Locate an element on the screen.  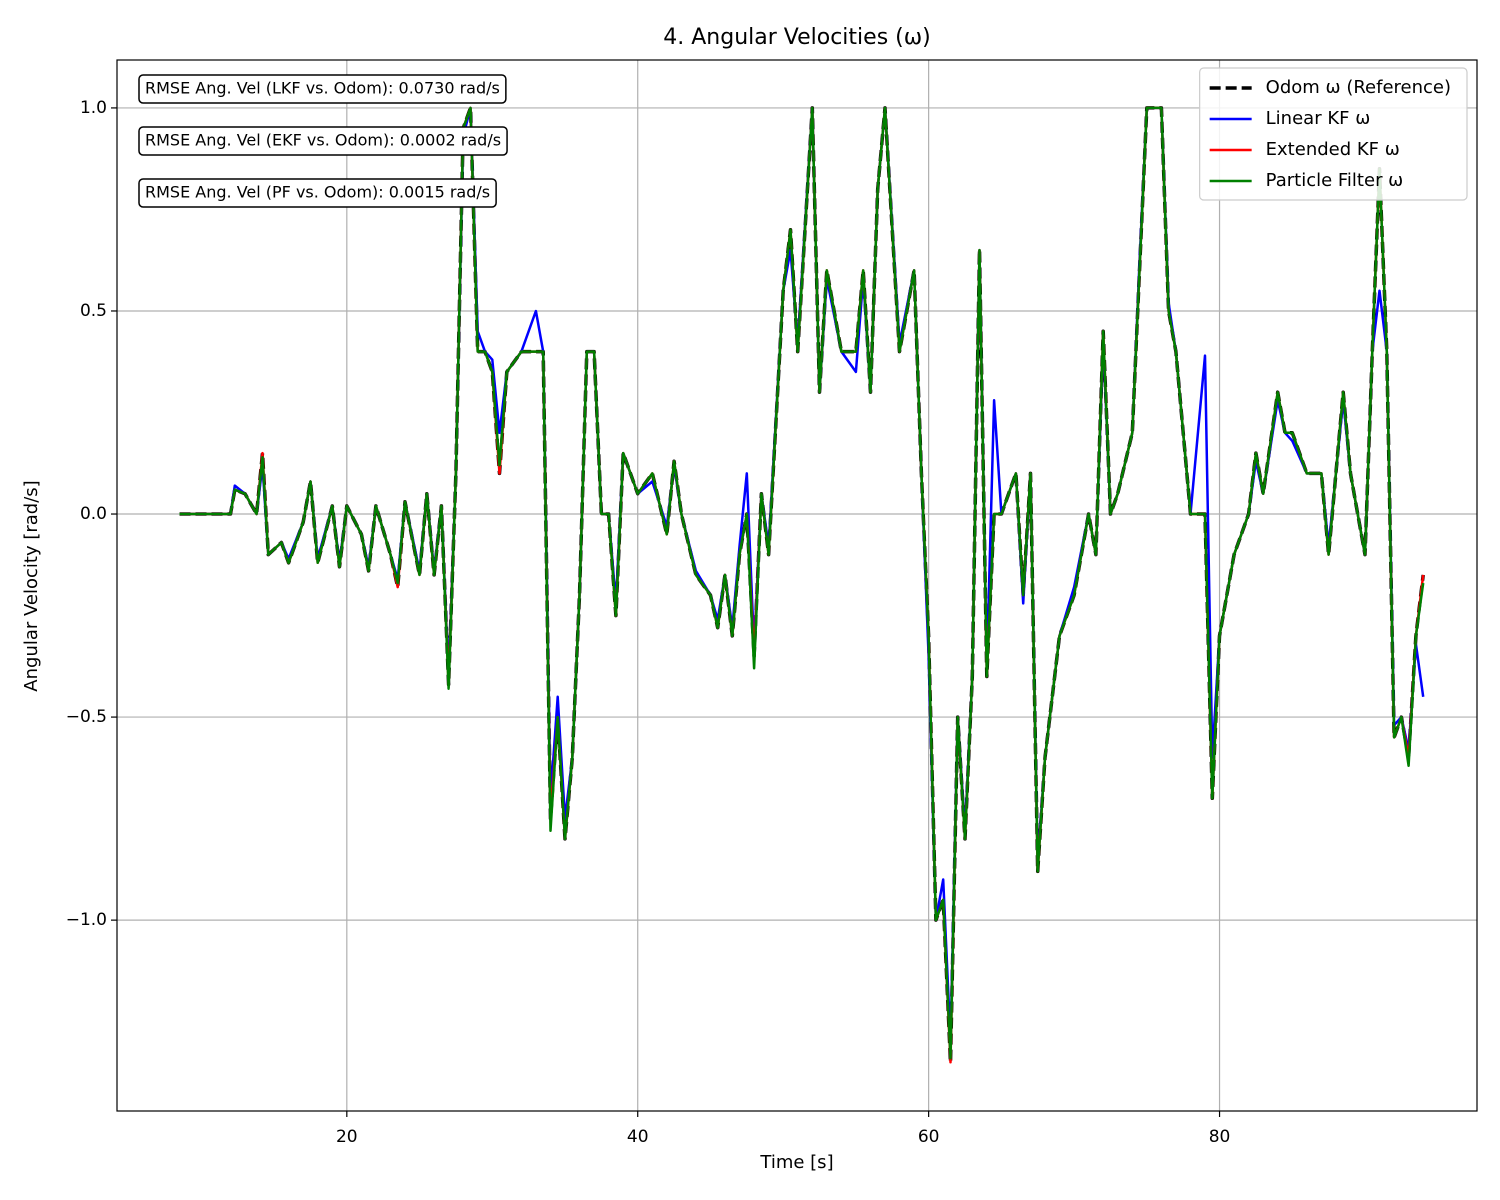
y-tick-label: 0.0 is located at coordinates (93, 514).